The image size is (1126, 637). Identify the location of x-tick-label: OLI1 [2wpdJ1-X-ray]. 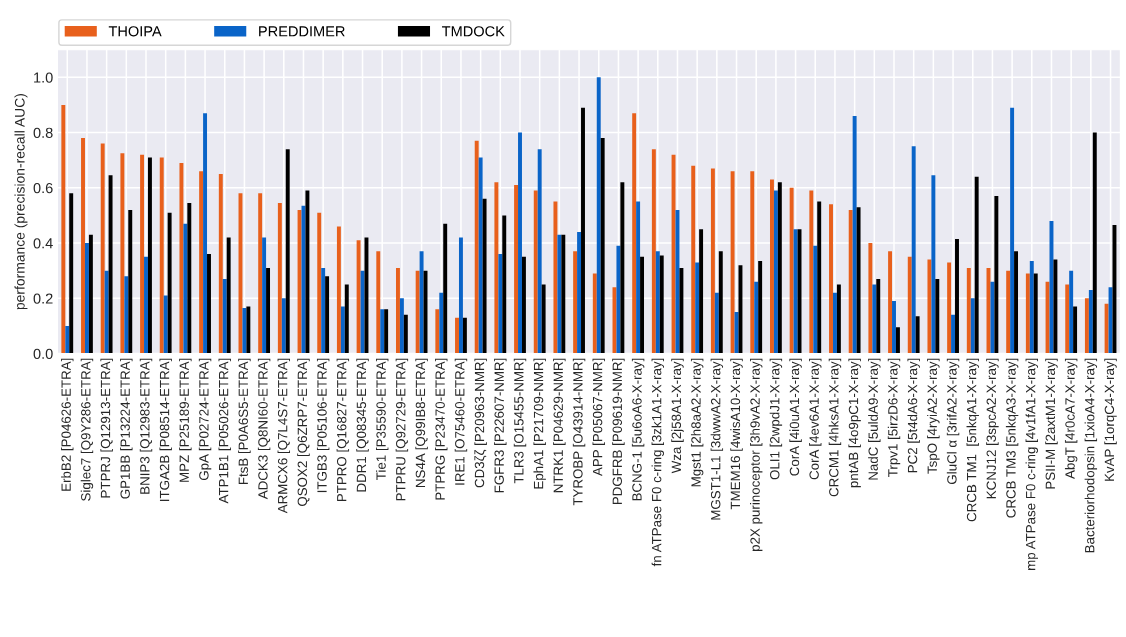
(776, 419).